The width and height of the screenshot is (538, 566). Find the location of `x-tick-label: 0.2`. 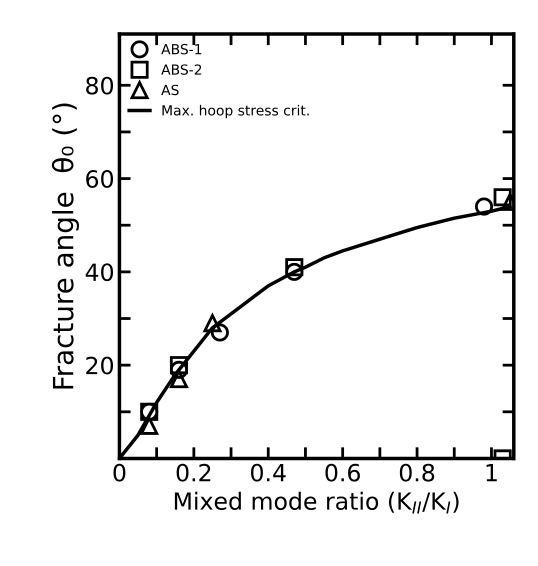

x-tick-label: 0.2 is located at coordinates (193, 473).